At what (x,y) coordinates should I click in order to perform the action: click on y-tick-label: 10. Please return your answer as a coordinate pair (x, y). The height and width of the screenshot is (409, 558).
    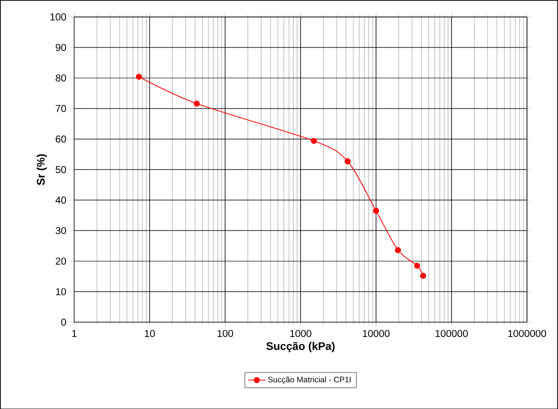
    Looking at the image, I should click on (61, 291).